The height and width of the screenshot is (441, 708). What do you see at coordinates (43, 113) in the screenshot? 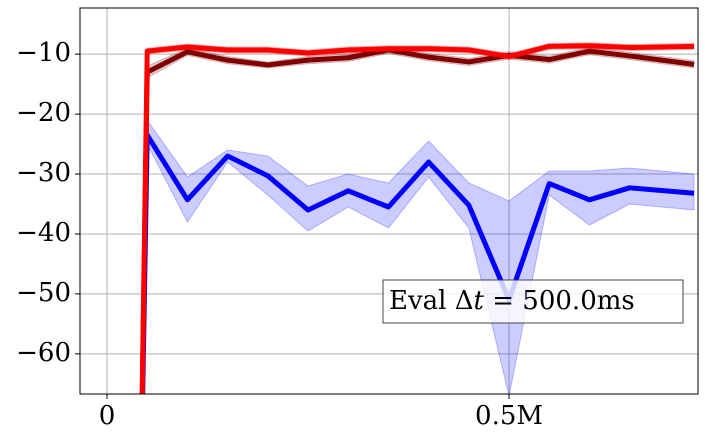
I see `y-tick-label: −20` at bounding box center [43, 113].